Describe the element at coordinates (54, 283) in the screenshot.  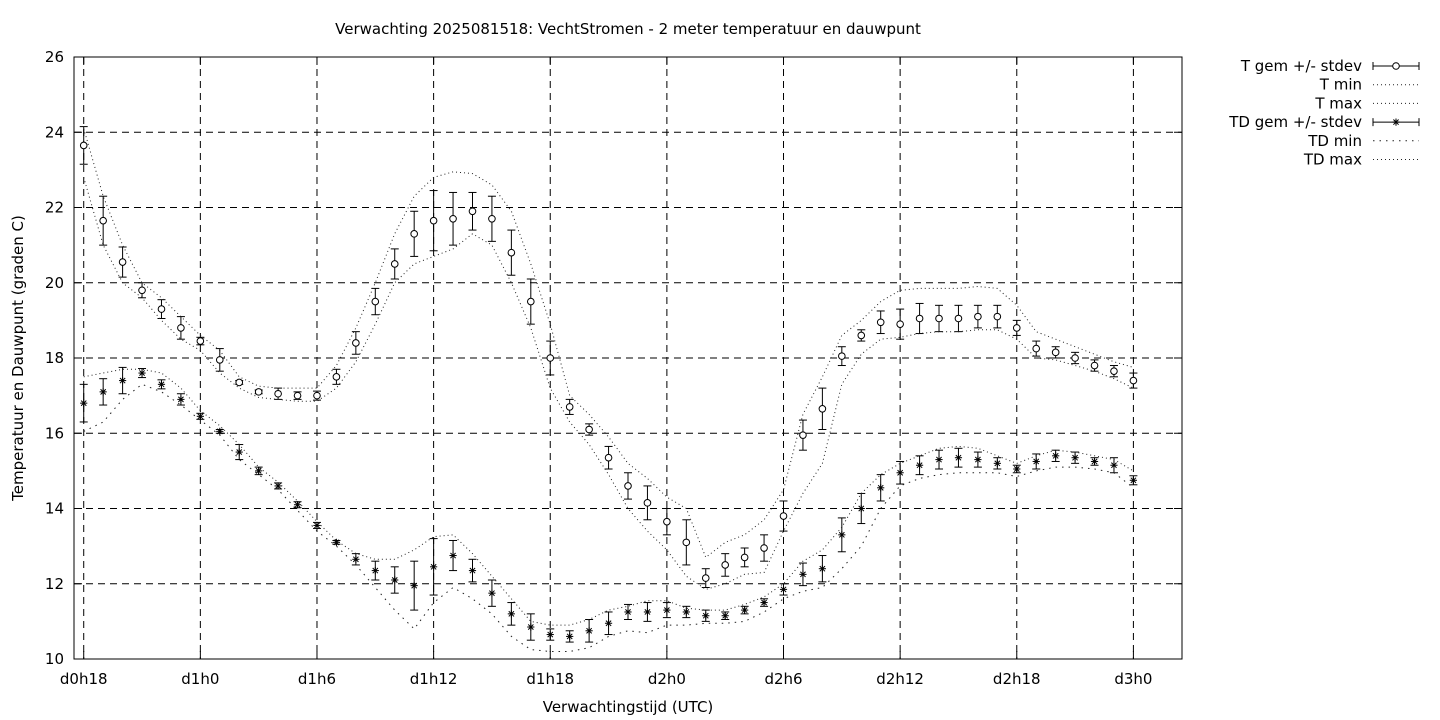
I see `y-tick-label: 20` at that location.